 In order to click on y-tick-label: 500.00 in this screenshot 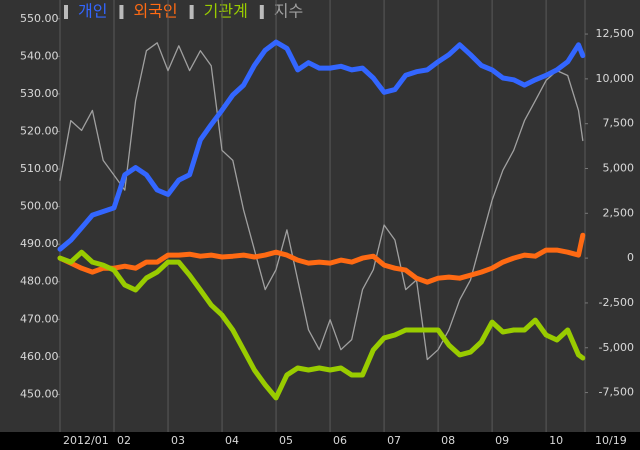, I will do `click(39, 206)`.